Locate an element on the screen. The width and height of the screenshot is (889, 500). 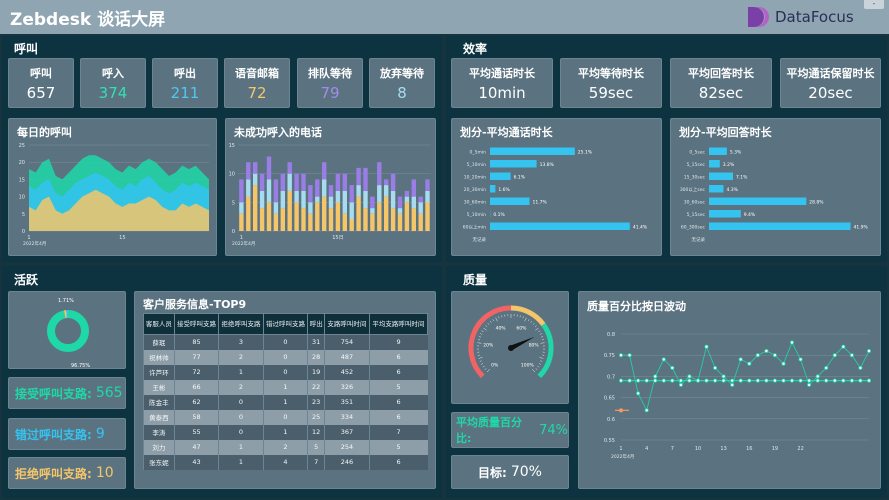
table-cell: 62 is located at coordinates (196, 402).